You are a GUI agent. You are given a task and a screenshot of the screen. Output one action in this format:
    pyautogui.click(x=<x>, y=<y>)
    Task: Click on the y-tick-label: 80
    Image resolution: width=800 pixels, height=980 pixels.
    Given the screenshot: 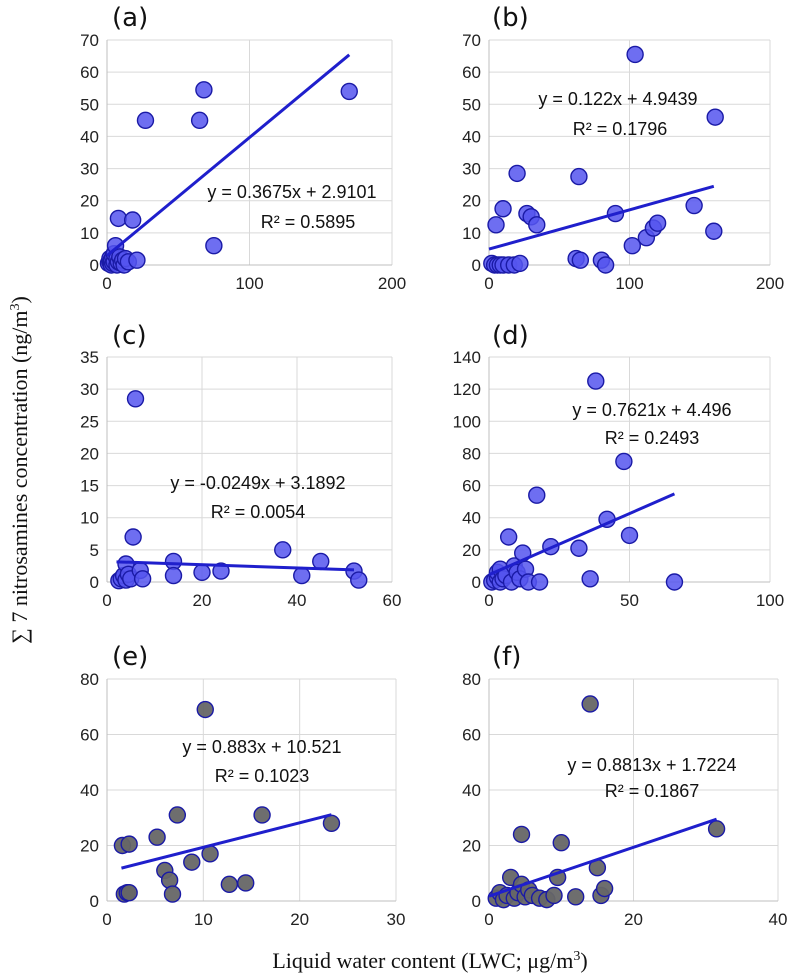 What is the action you would take?
    pyautogui.click(x=89, y=679)
    